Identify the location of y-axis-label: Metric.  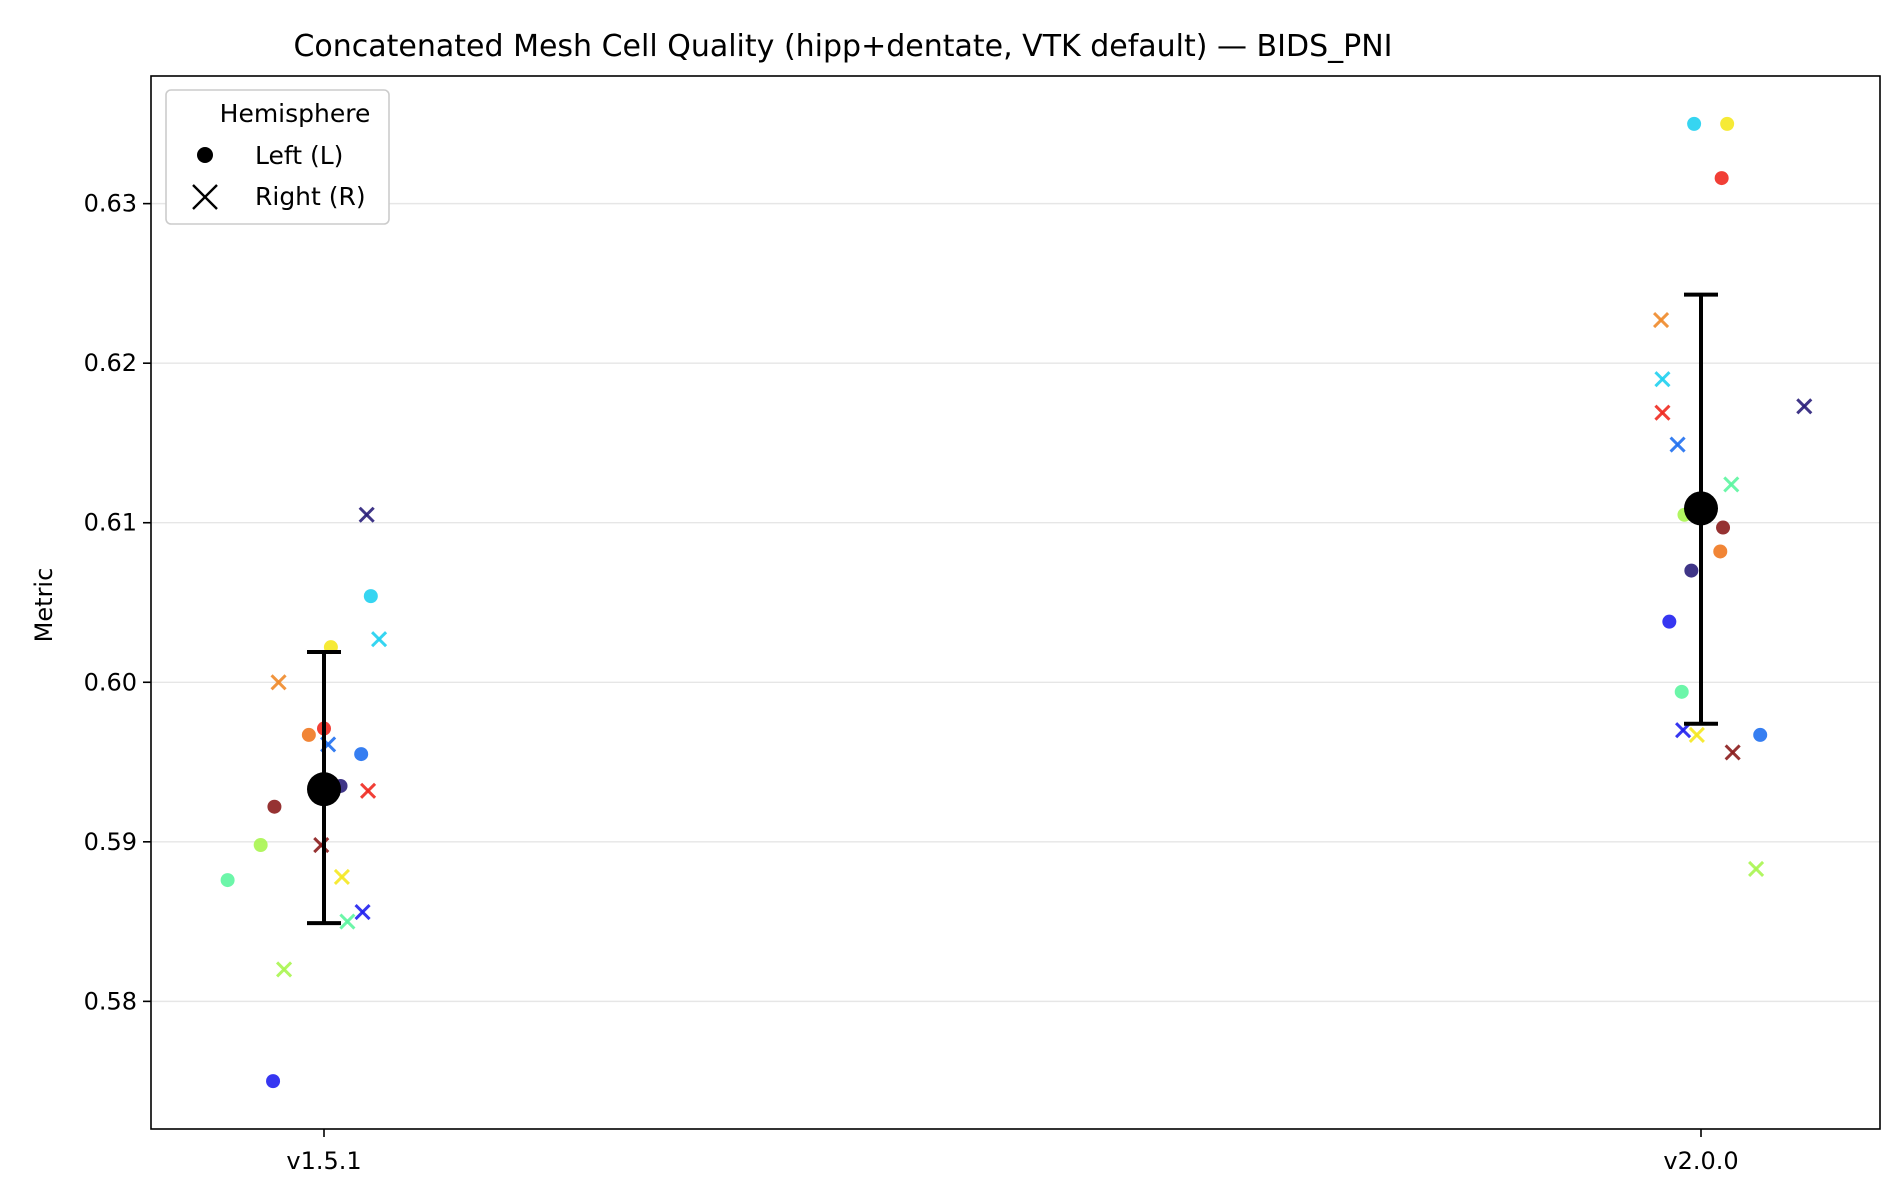
(44, 605).